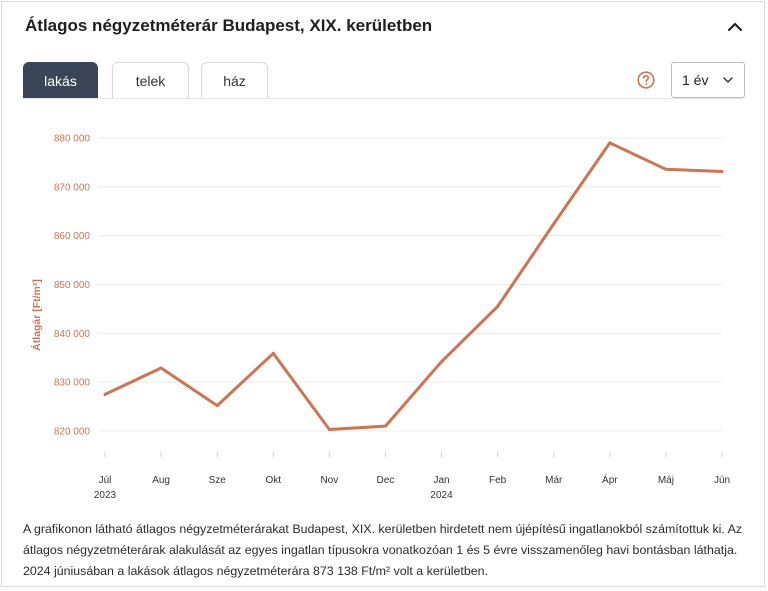 The image size is (768, 591). What do you see at coordinates (161, 480) in the screenshot?
I see `x-tick-label: Aug` at bounding box center [161, 480].